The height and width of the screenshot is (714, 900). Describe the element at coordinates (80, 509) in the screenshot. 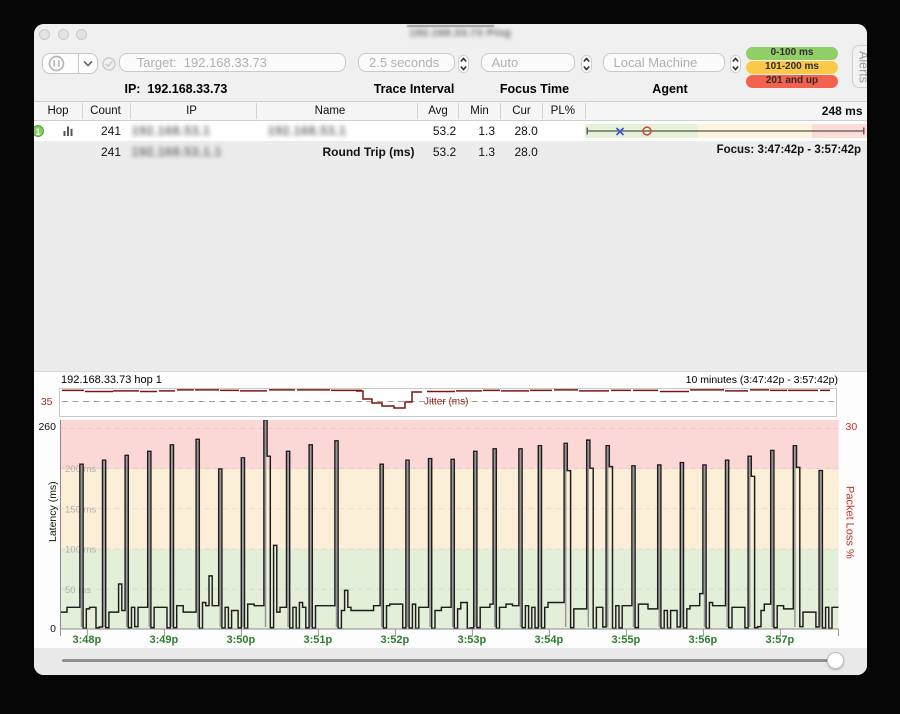

I see `svg-text: 150 ms` at that location.